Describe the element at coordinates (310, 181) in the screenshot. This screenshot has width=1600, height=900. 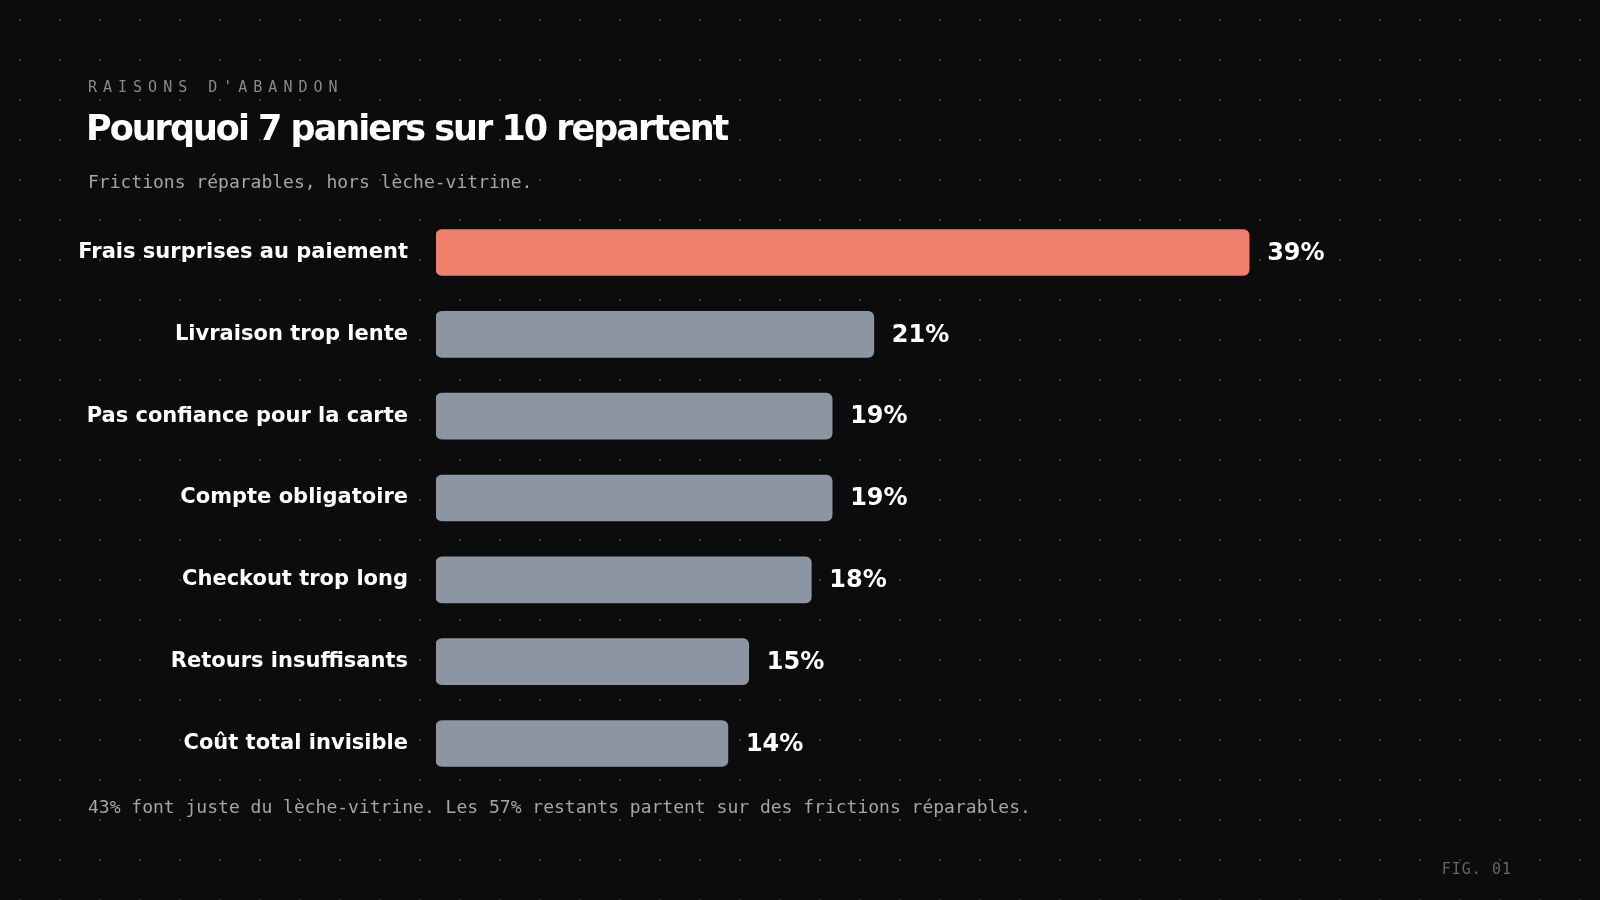
I see `chart-subtitle: Frictions réparables, hors lèche-vitrine.` at that location.